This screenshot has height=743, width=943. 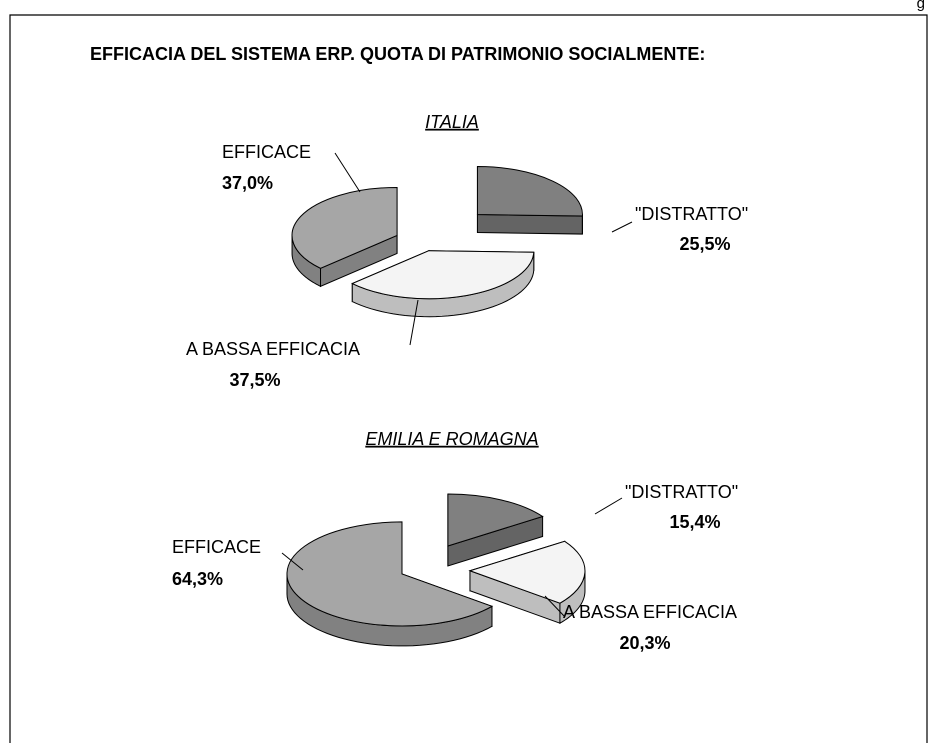 I want to click on slice-side, so click(x=529, y=224).